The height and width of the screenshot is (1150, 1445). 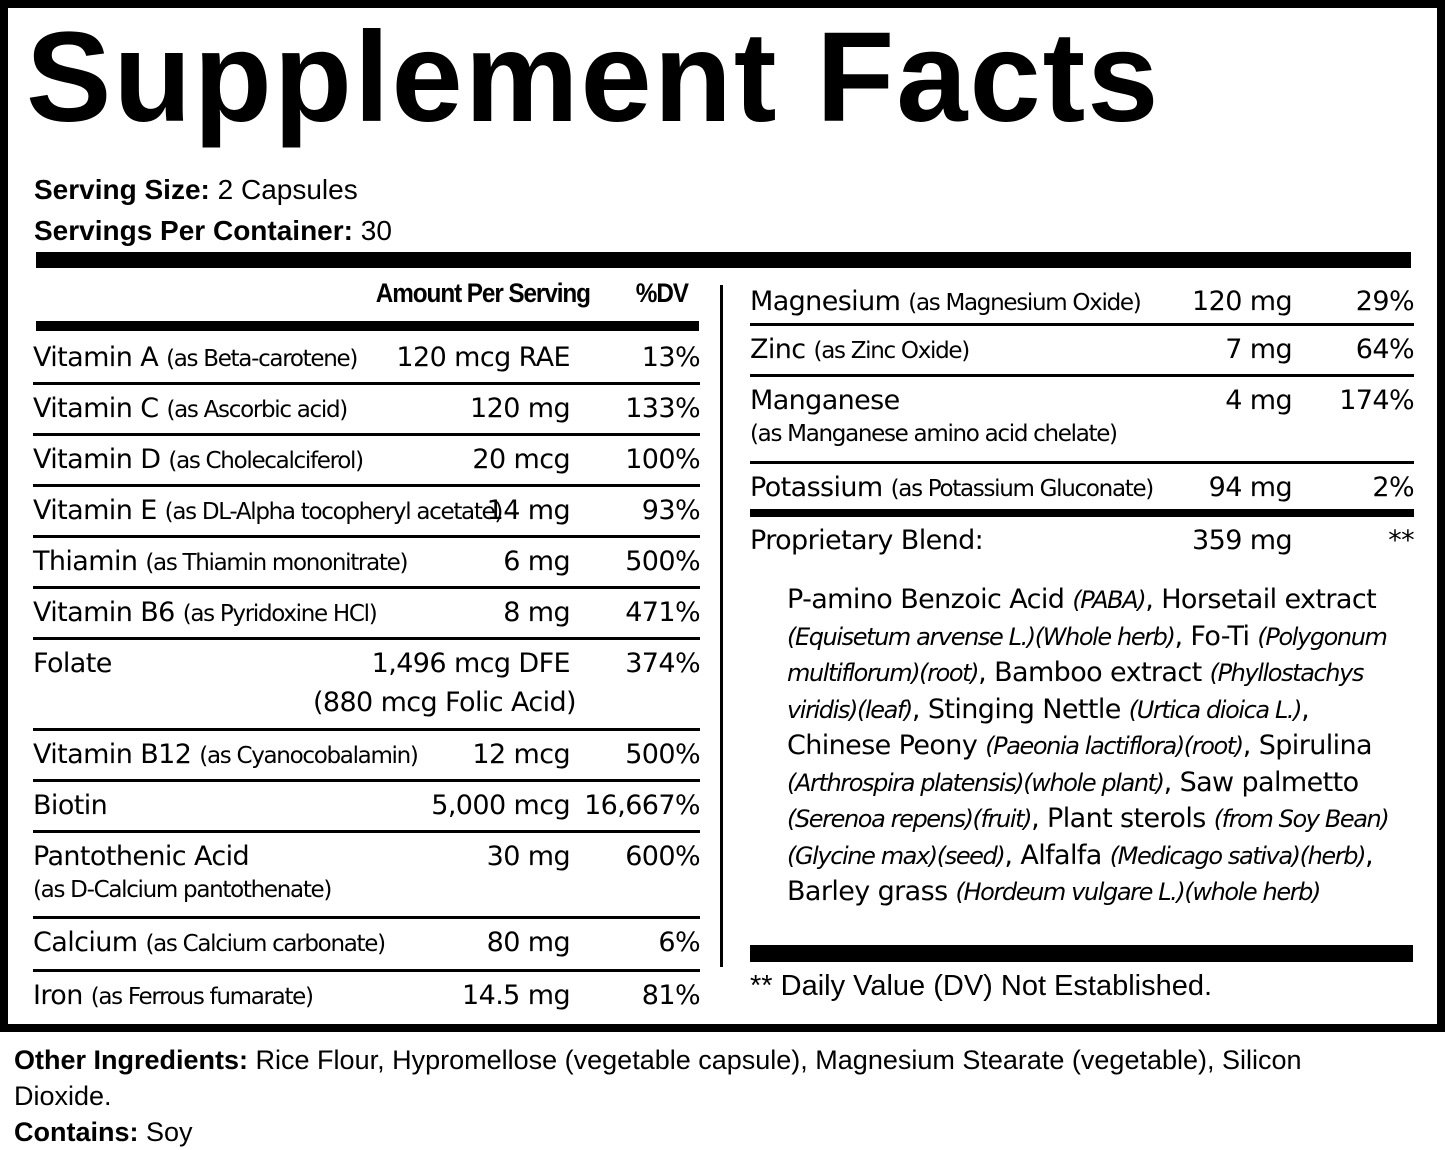 What do you see at coordinates (1258, 349) in the screenshot?
I see `amount-per-serving: 7 mg` at bounding box center [1258, 349].